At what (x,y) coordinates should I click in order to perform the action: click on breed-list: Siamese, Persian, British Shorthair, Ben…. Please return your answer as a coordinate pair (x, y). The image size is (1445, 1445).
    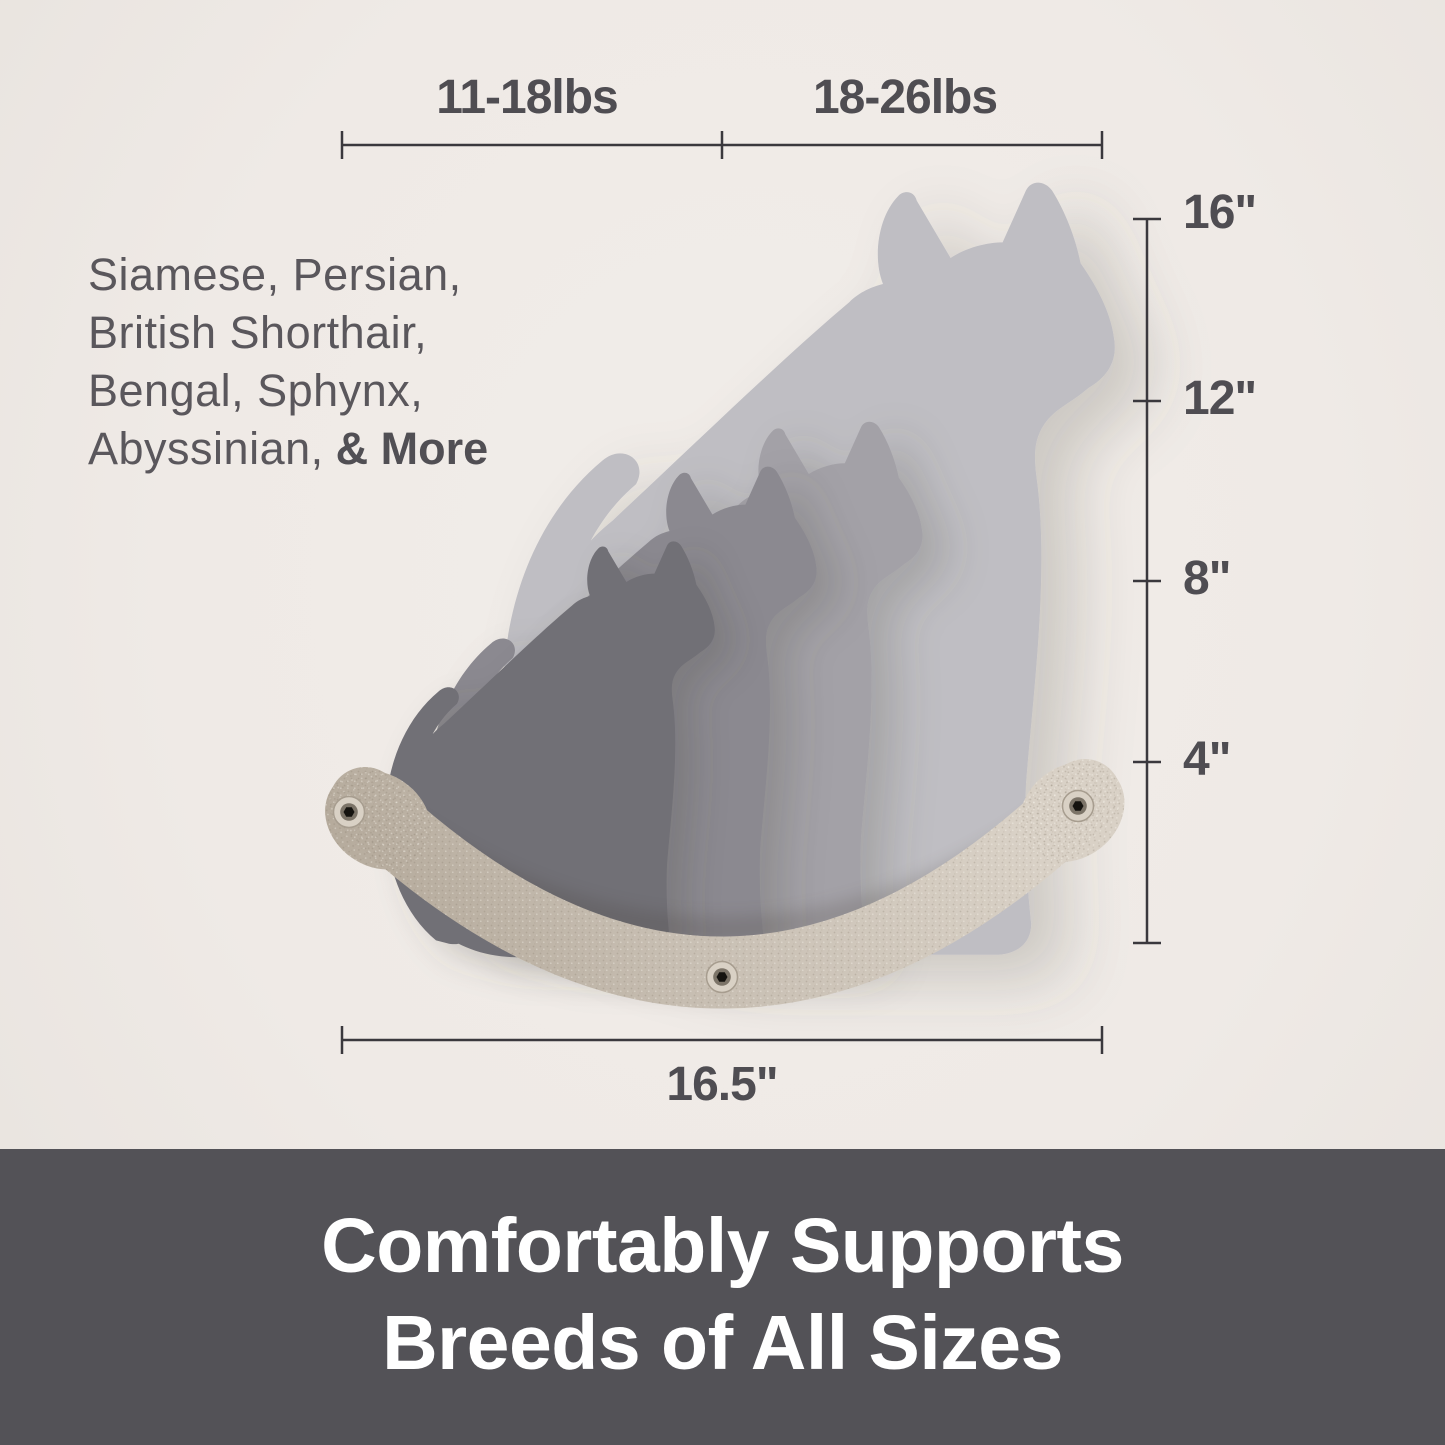
    Looking at the image, I should click on (288, 362).